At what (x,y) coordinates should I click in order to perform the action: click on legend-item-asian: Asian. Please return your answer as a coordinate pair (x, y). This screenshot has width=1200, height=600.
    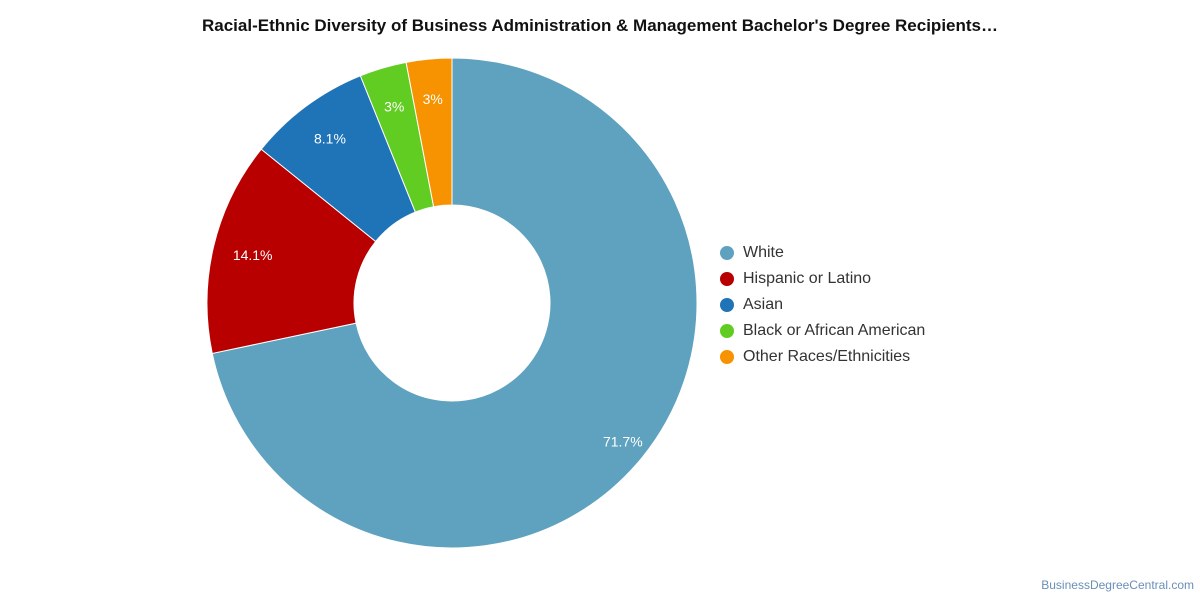
    Looking at the image, I should click on (822, 305).